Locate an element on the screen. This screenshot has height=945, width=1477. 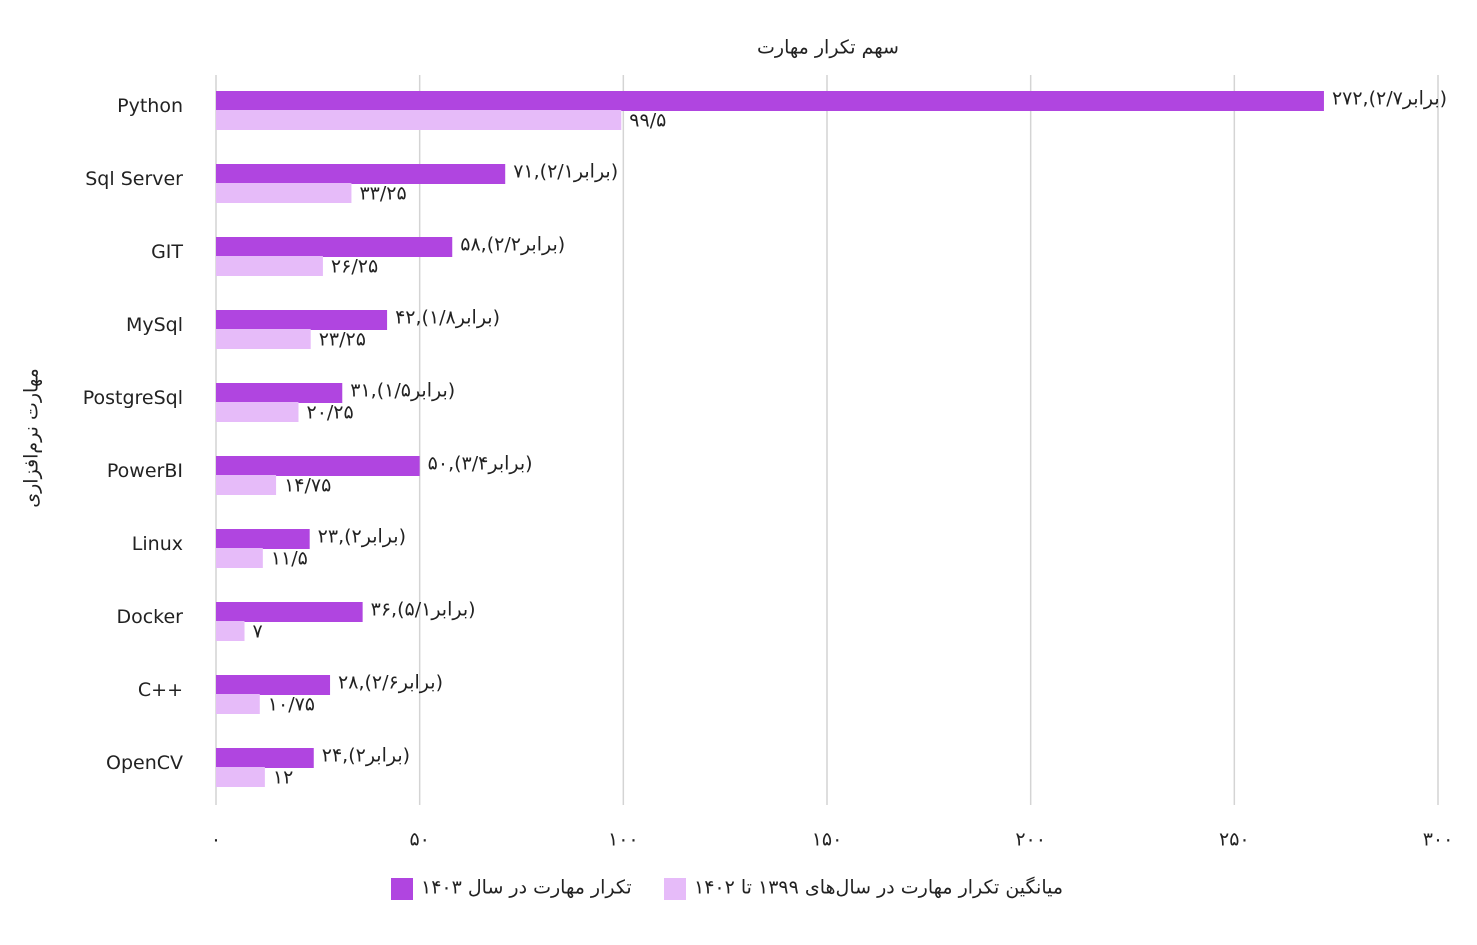
chart-title: سهم تکرار مهارت is located at coordinates (828, 48).